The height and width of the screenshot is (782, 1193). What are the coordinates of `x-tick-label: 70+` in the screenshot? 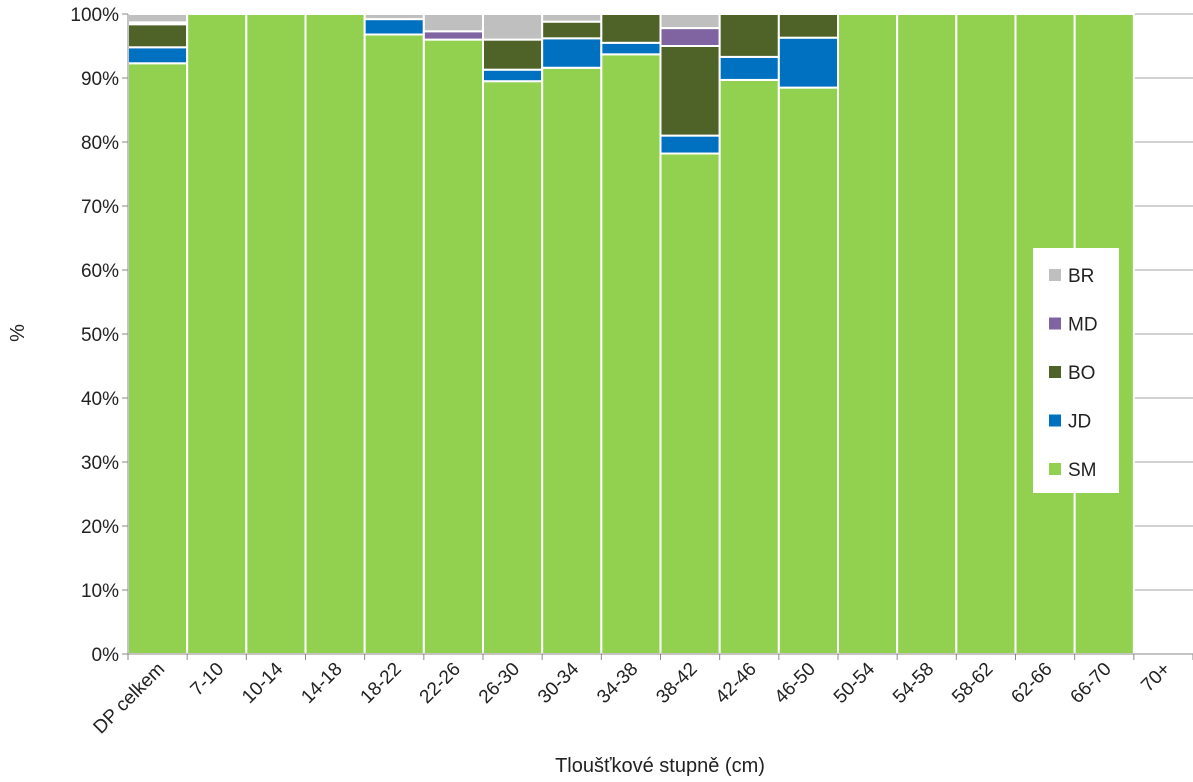 It's located at (1156, 678).